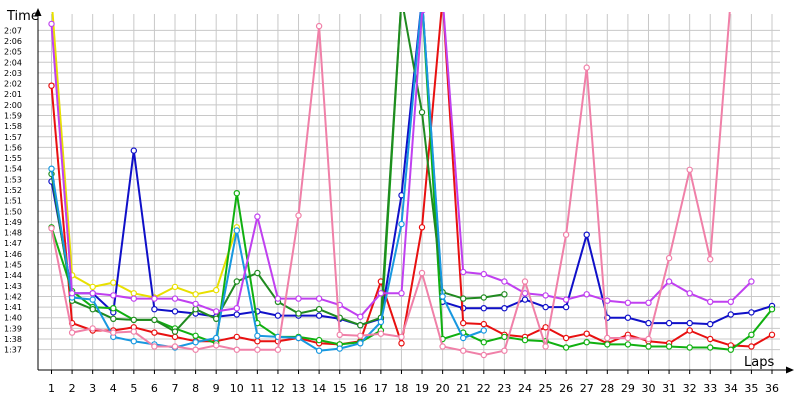 This screenshot has width=800, height=400. What do you see at coordinates (13, 222) in the screenshot?
I see `y-tick-label: 1:49` at bounding box center [13, 222].